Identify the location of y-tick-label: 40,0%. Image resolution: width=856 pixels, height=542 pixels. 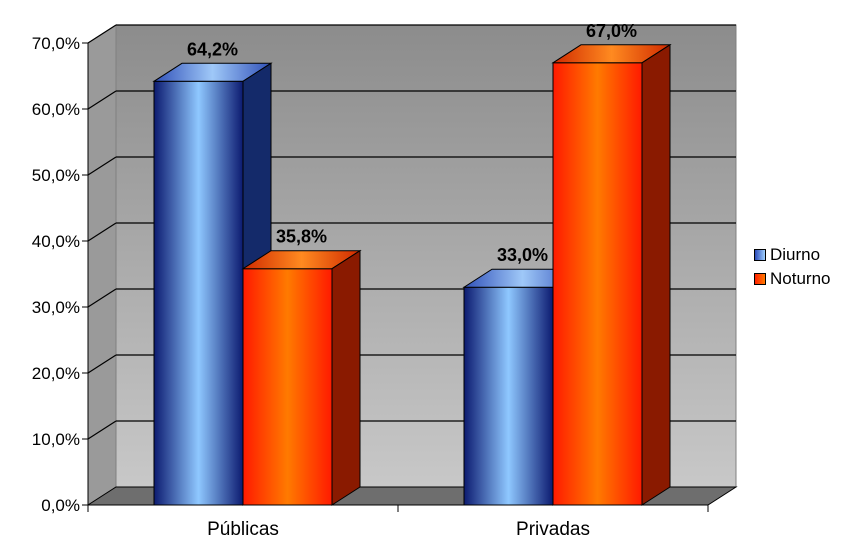
(56, 241).